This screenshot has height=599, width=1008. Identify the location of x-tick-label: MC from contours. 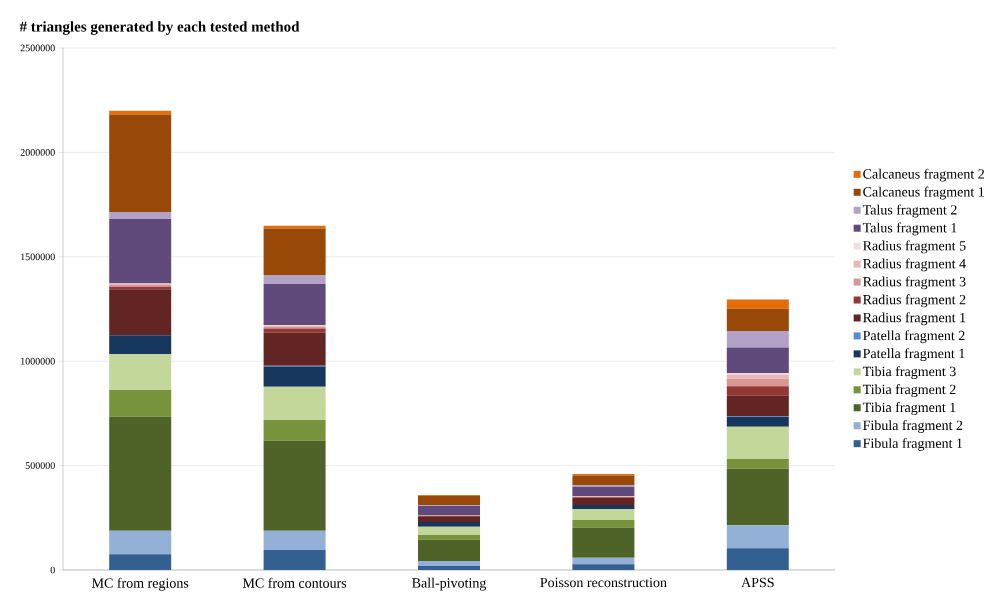
(294, 582).